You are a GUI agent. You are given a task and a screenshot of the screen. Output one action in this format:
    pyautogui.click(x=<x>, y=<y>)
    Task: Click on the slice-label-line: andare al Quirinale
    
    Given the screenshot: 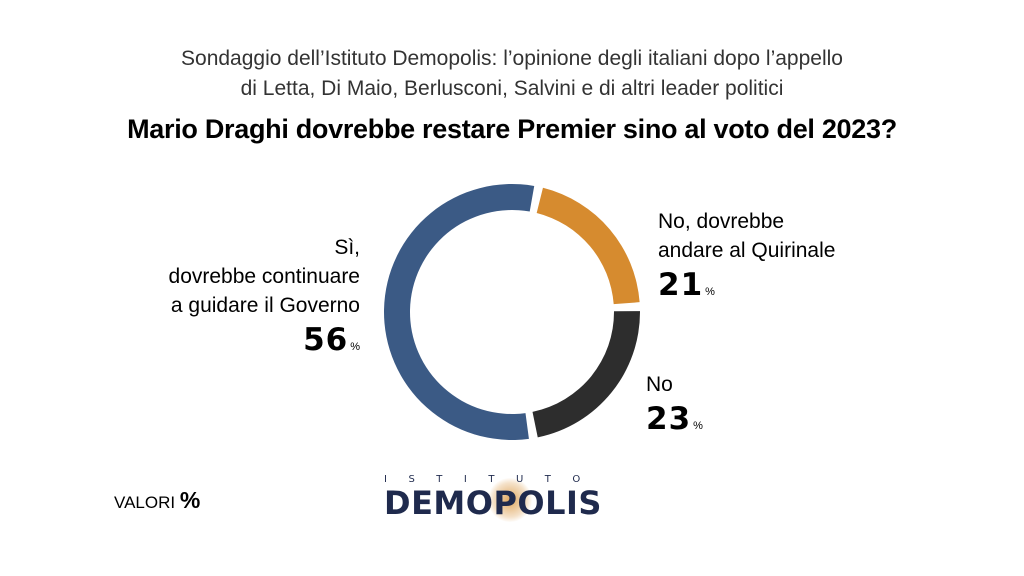 What is the action you would take?
    pyautogui.click(x=747, y=250)
    